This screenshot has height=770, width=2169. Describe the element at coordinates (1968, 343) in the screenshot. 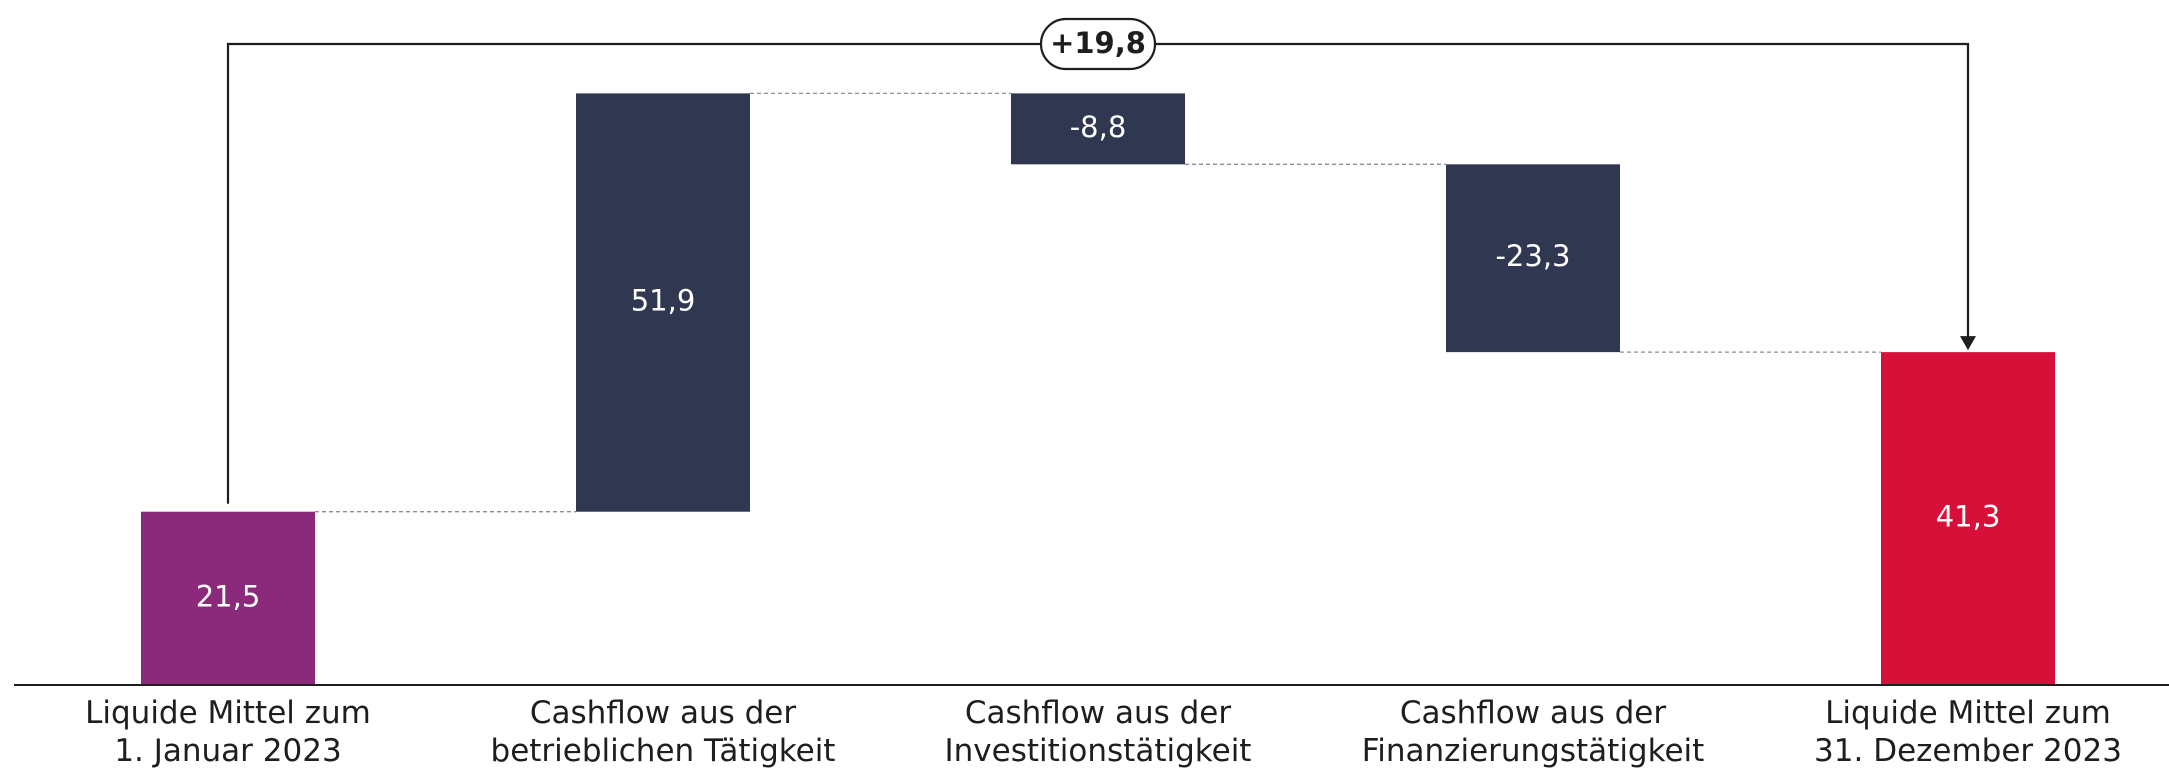

I see `arrow-head` at that location.